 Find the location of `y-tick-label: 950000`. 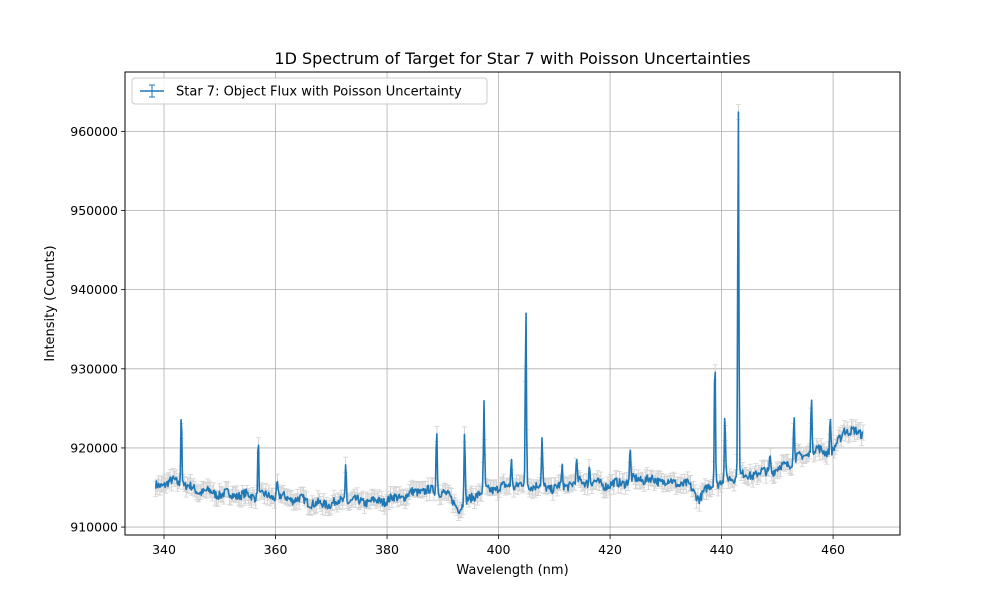

y-tick-label: 950000 is located at coordinates (94, 210).